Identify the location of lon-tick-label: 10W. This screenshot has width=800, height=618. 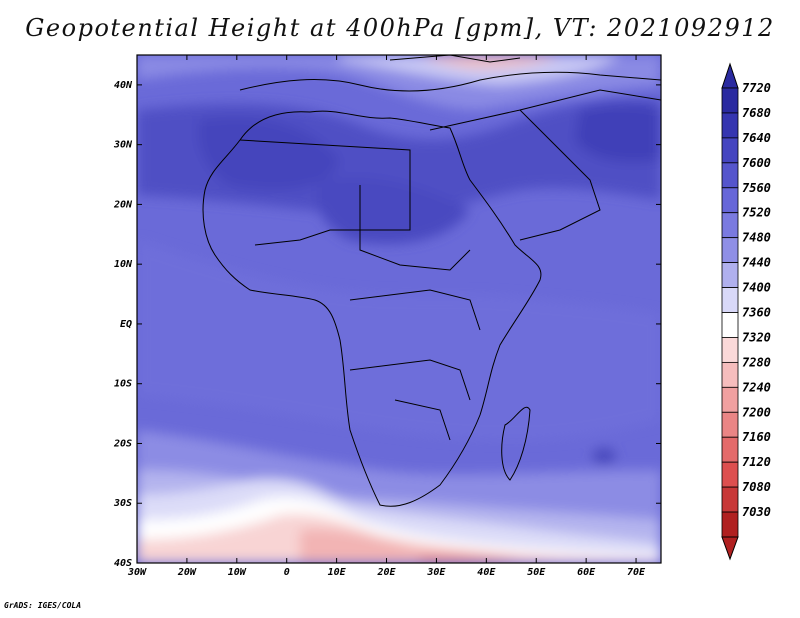
(237, 572).